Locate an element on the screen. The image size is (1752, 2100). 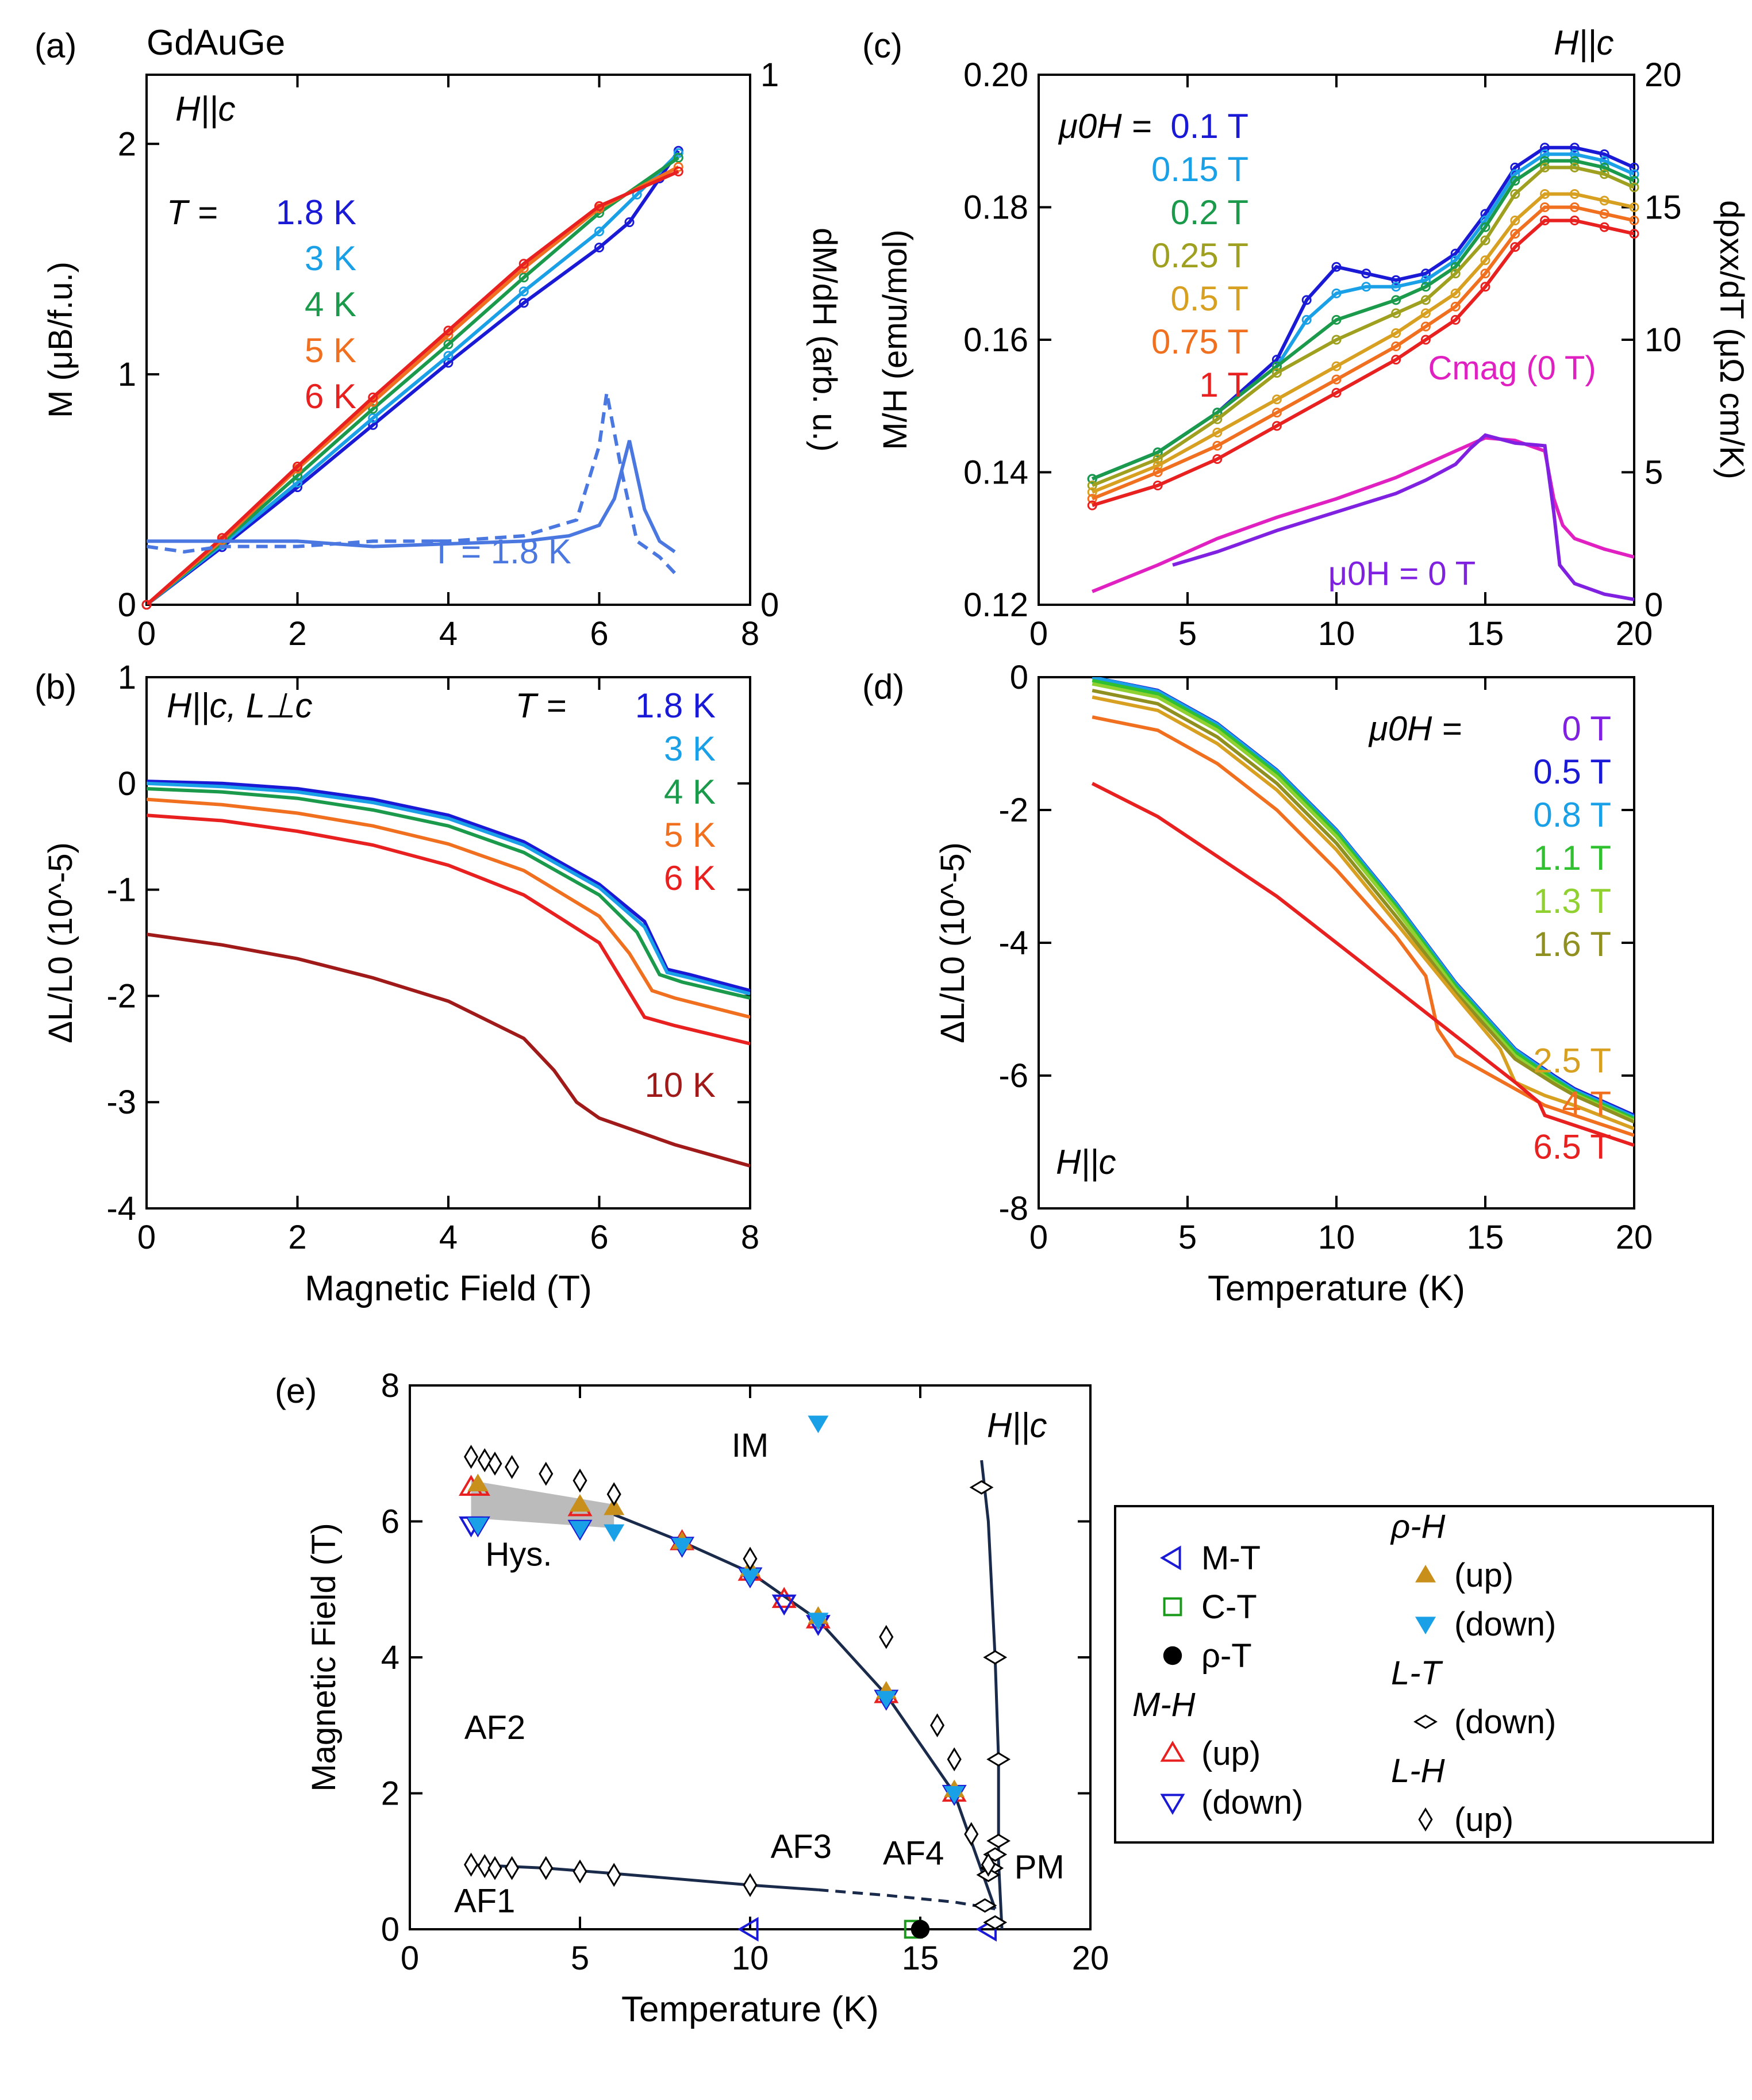
legend-entry: 1 T is located at coordinates (1223, 385).